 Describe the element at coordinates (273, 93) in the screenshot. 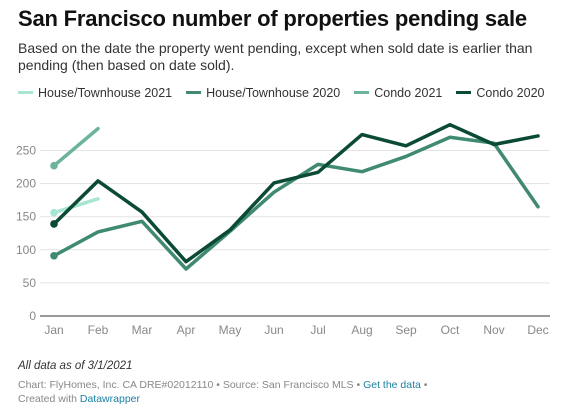

I see `legend-label: House/Townhouse 2020` at that location.